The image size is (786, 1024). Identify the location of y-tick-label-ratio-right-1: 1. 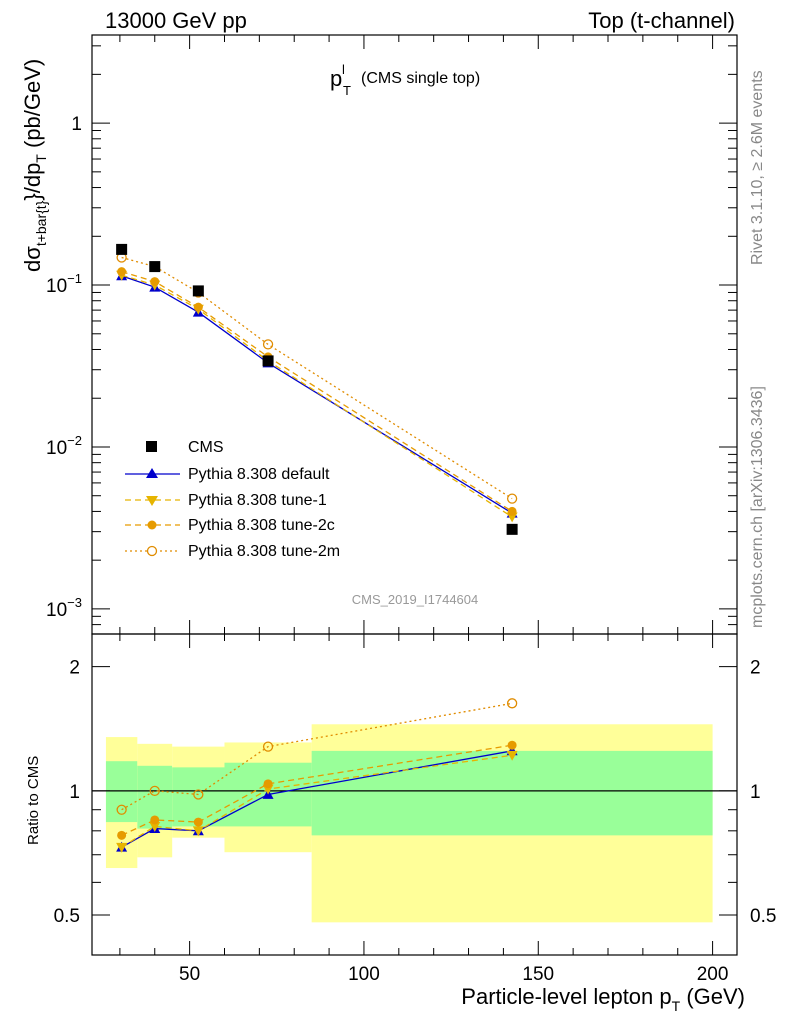
(755, 792).